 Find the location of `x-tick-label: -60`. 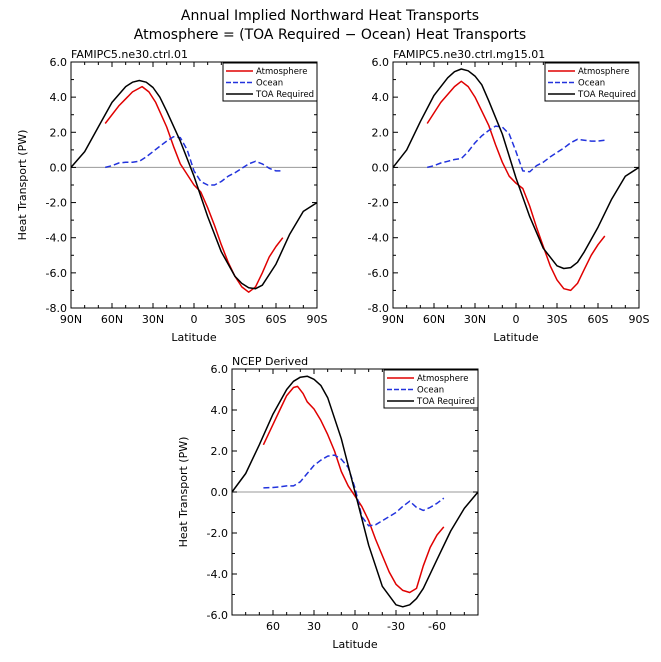

x-tick-label: -60 is located at coordinates (437, 626).